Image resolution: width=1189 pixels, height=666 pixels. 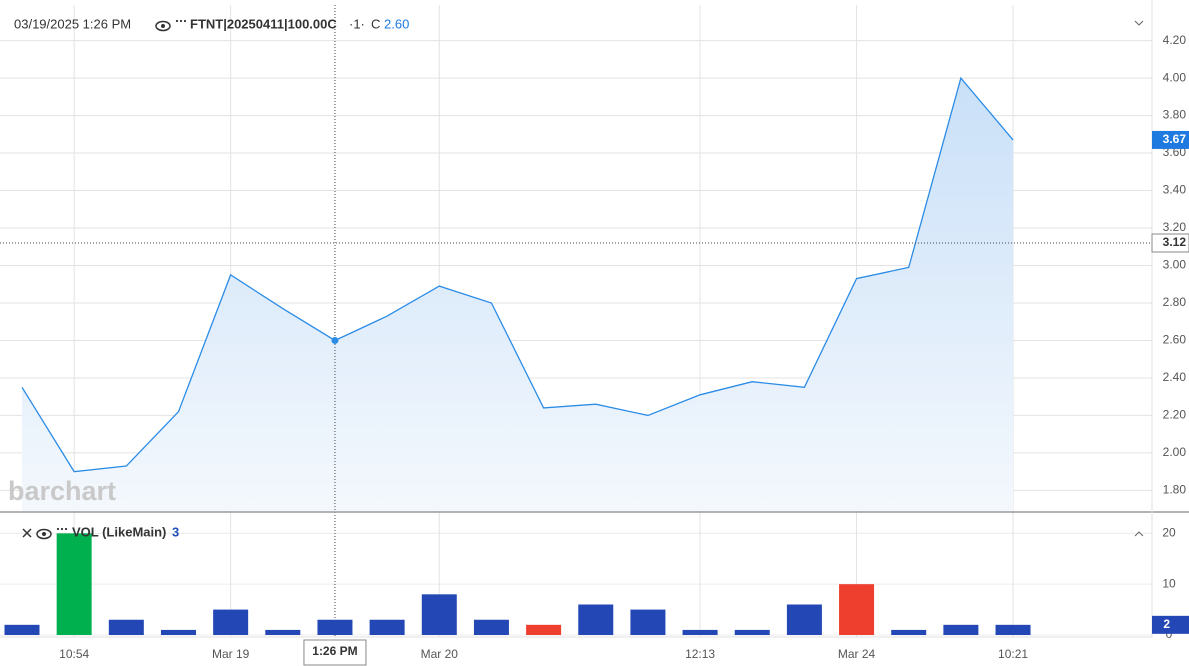 What do you see at coordinates (175, 531) in the screenshot?
I see `volume-value: 3` at bounding box center [175, 531].